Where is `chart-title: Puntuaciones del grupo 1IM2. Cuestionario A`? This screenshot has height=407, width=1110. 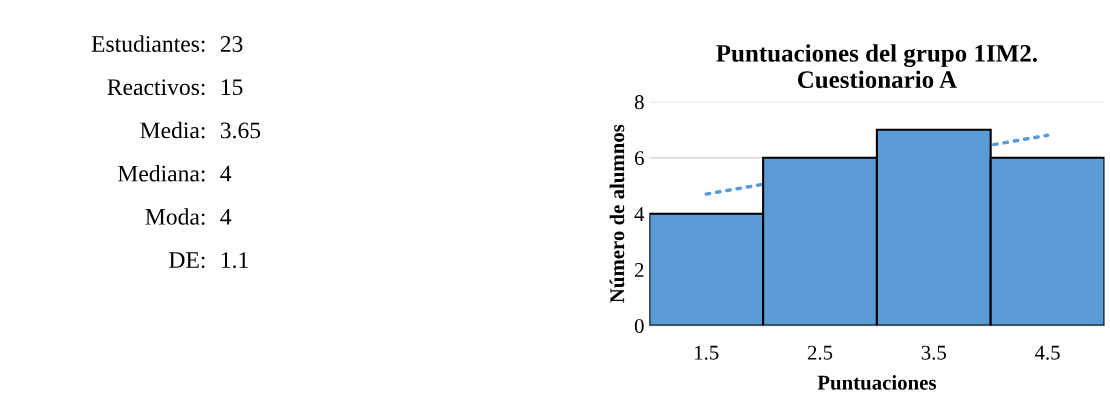
chart-title: Puntuaciones del grupo 1IM2. Cuestionario A is located at coordinates (876, 66).